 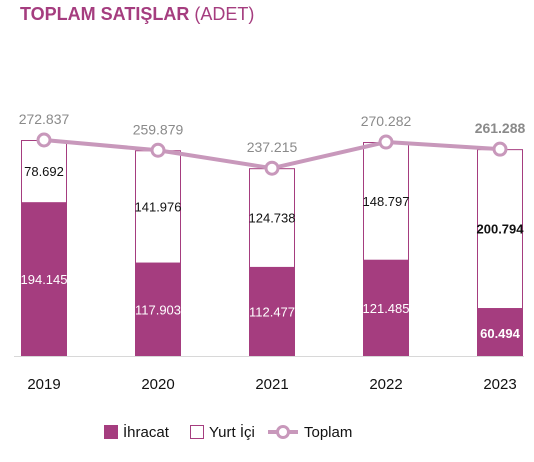 I want to click on label-ihracat-2022: 121.485, so click(x=386, y=308).